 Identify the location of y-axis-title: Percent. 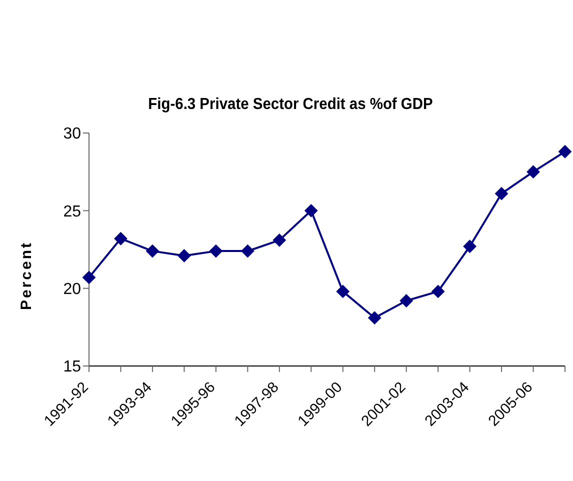
(26, 275).